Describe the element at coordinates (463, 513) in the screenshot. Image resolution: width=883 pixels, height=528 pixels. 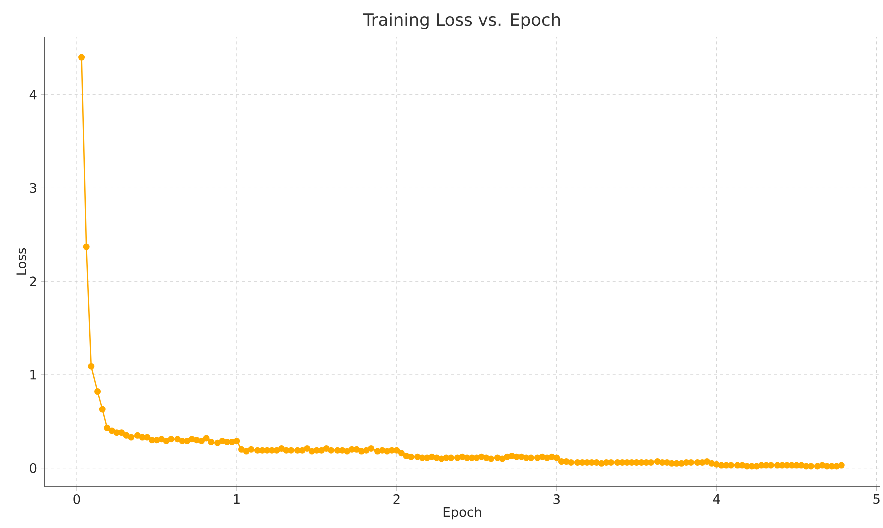
I see `x-axis-title: Epoch` at that location.